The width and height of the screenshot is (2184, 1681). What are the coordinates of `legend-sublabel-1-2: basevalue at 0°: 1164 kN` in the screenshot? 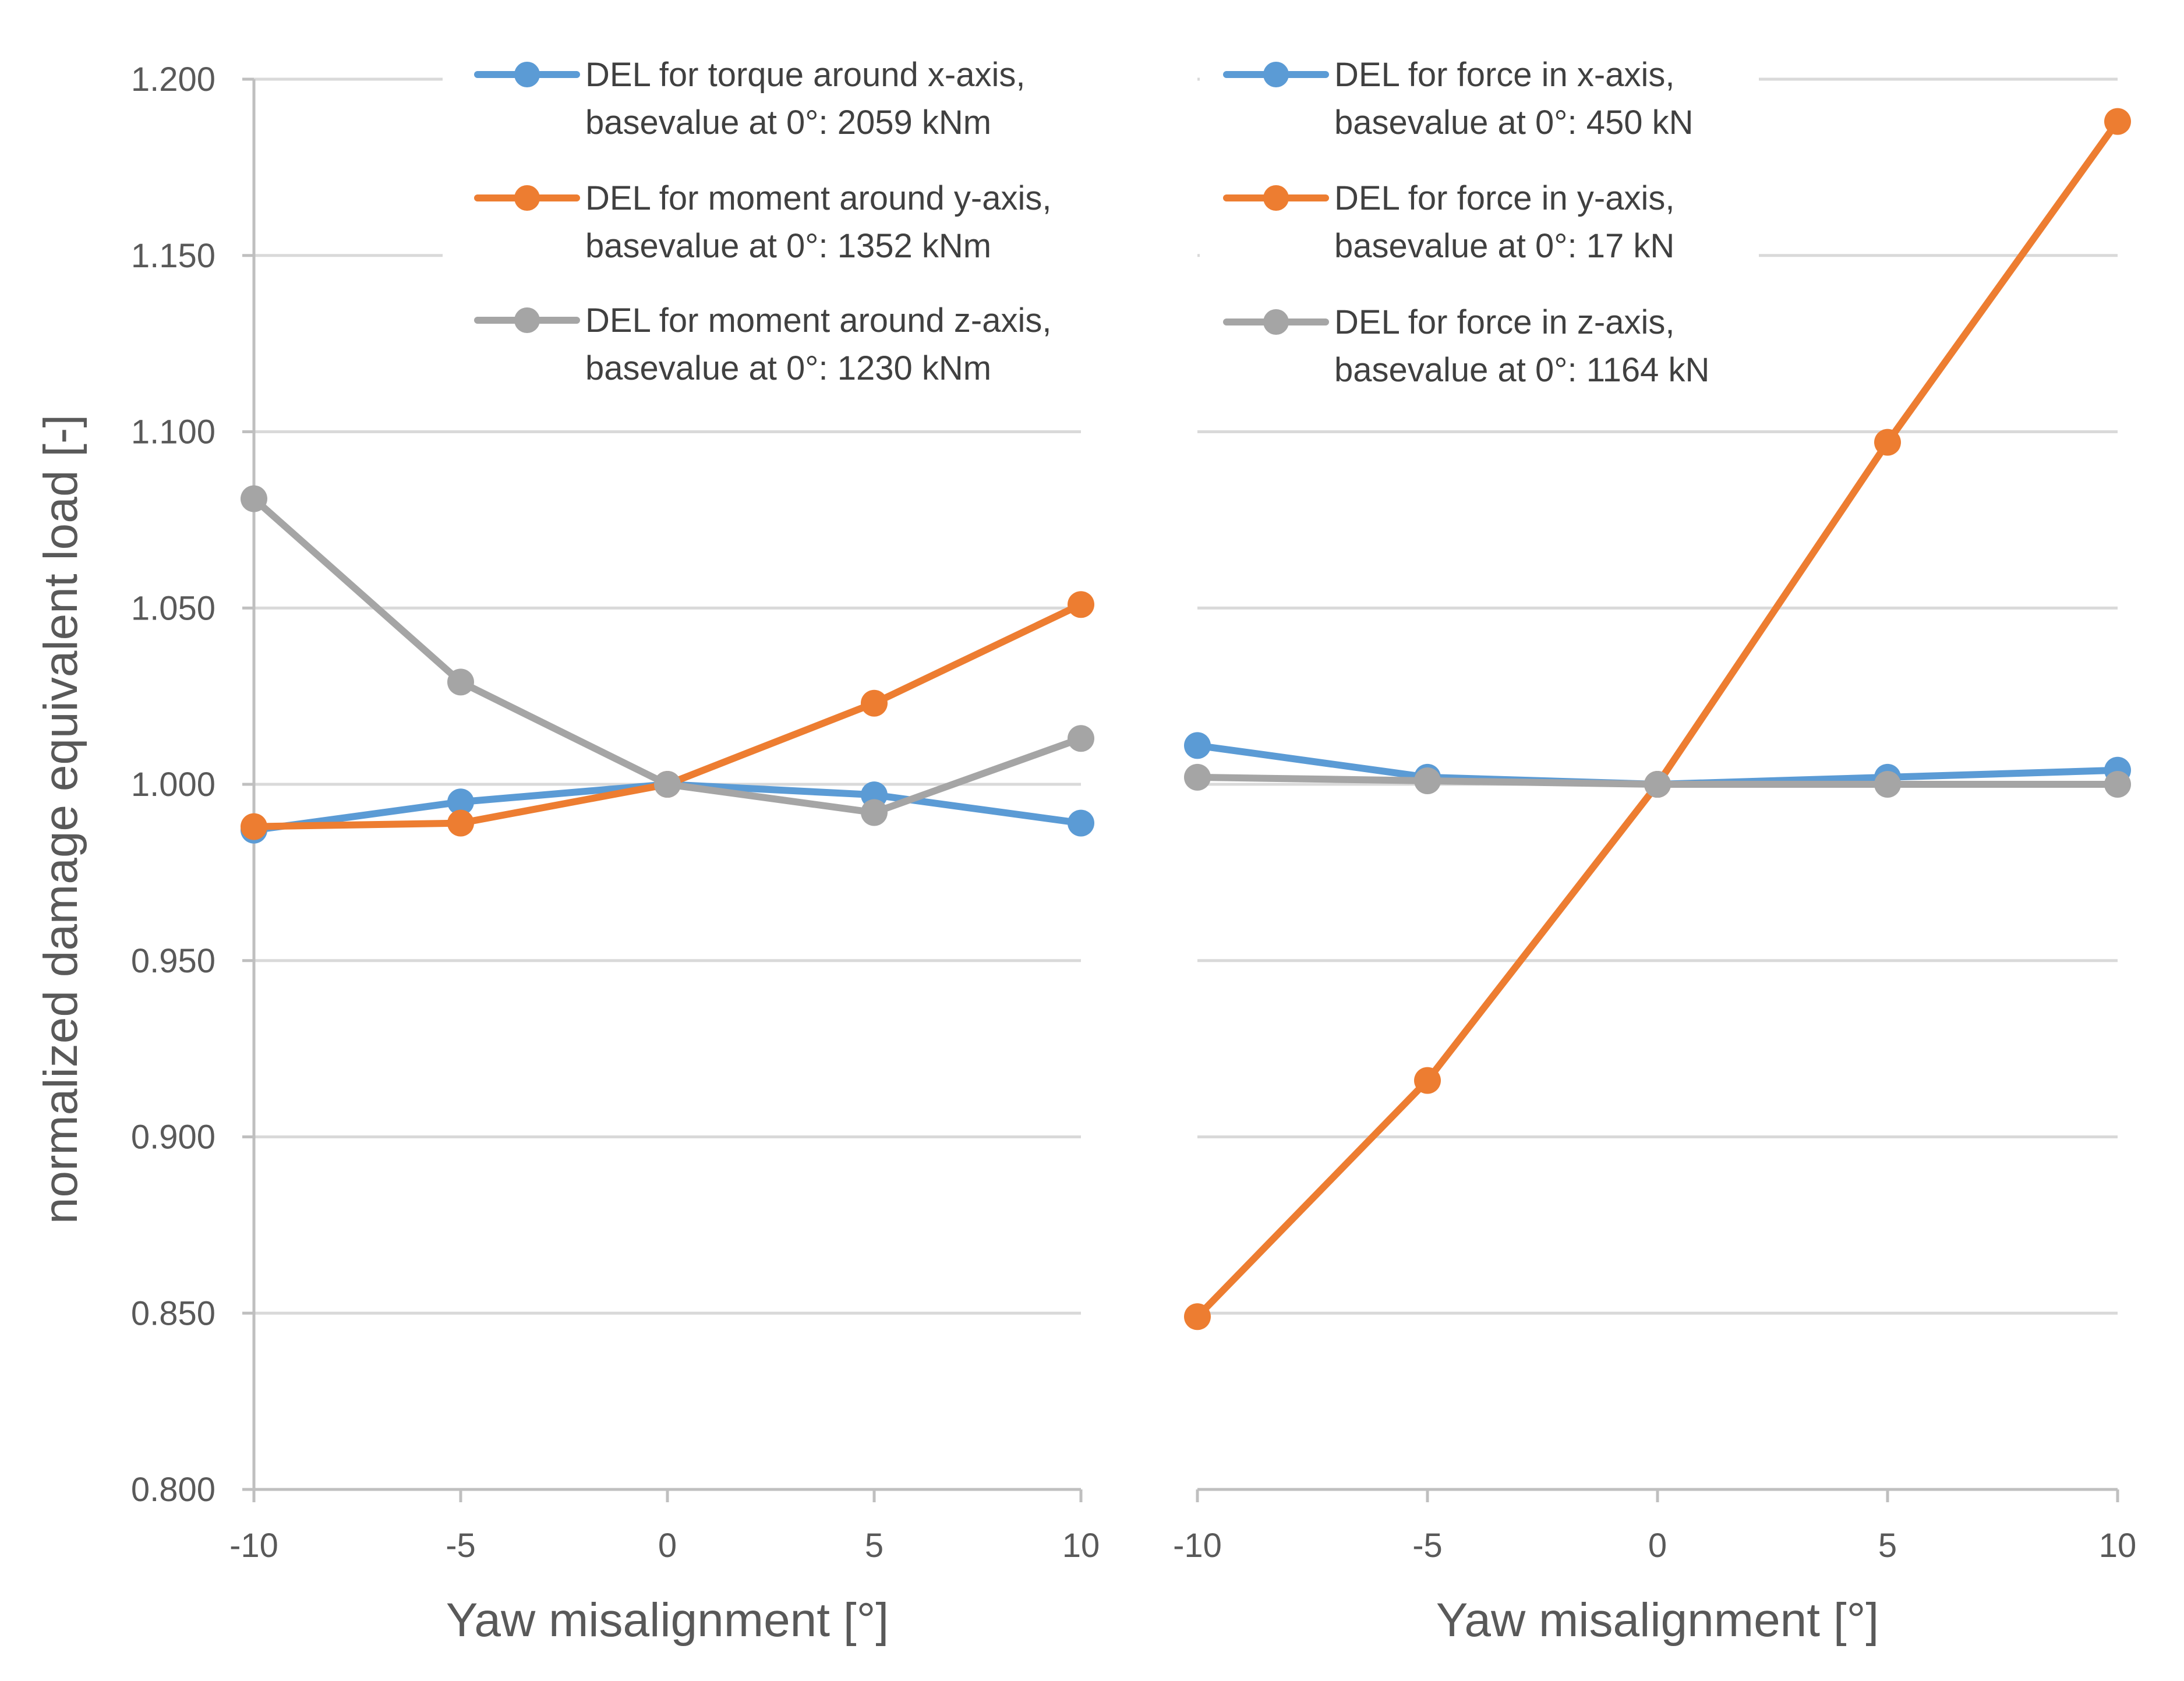 It's located at (1521, 370).